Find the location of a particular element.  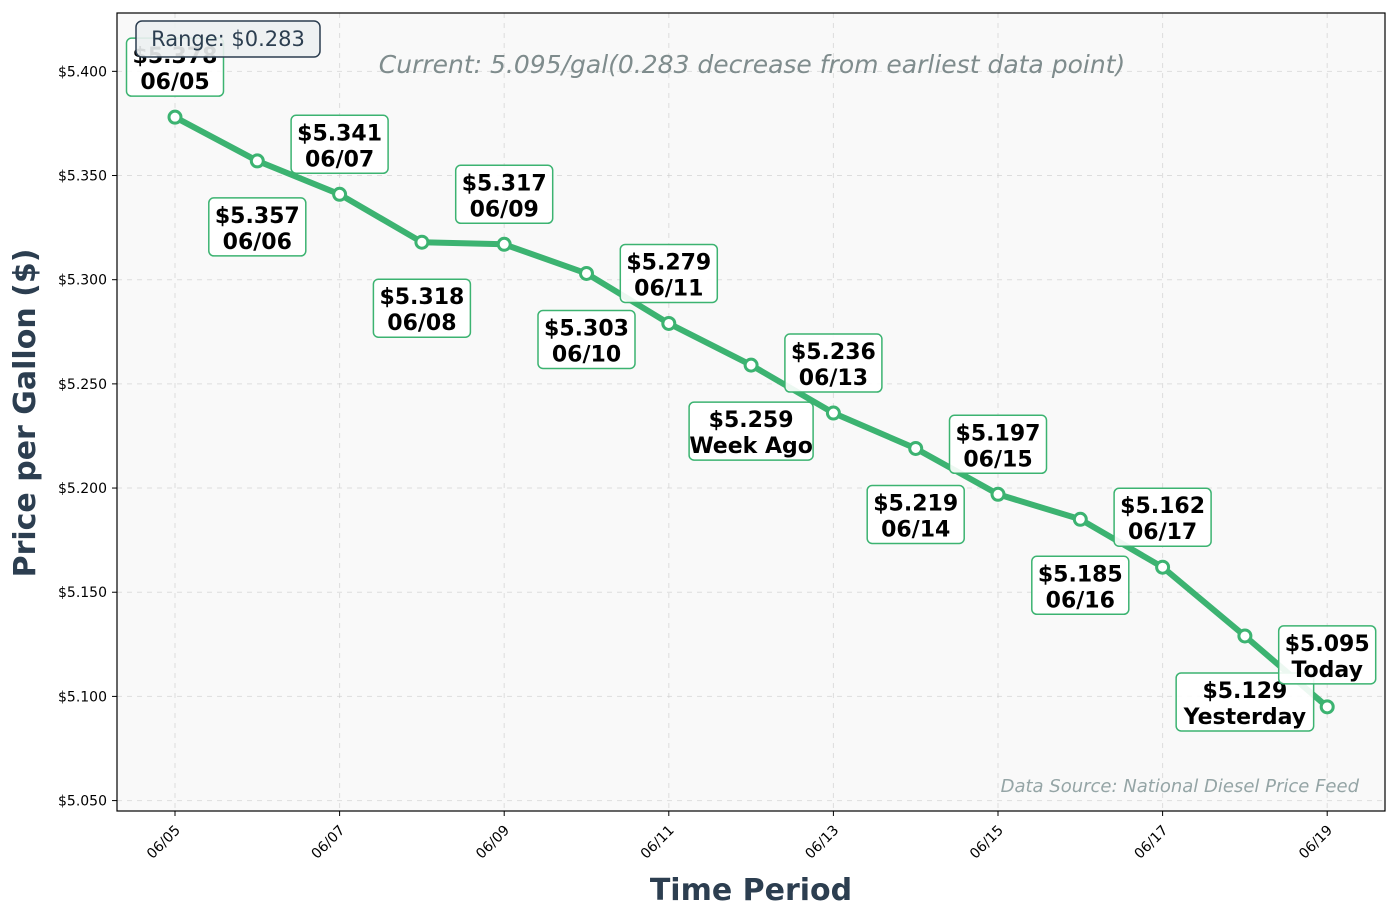

y-axis-title: Price per Gallon ($) is located at coordinates (25, 413).